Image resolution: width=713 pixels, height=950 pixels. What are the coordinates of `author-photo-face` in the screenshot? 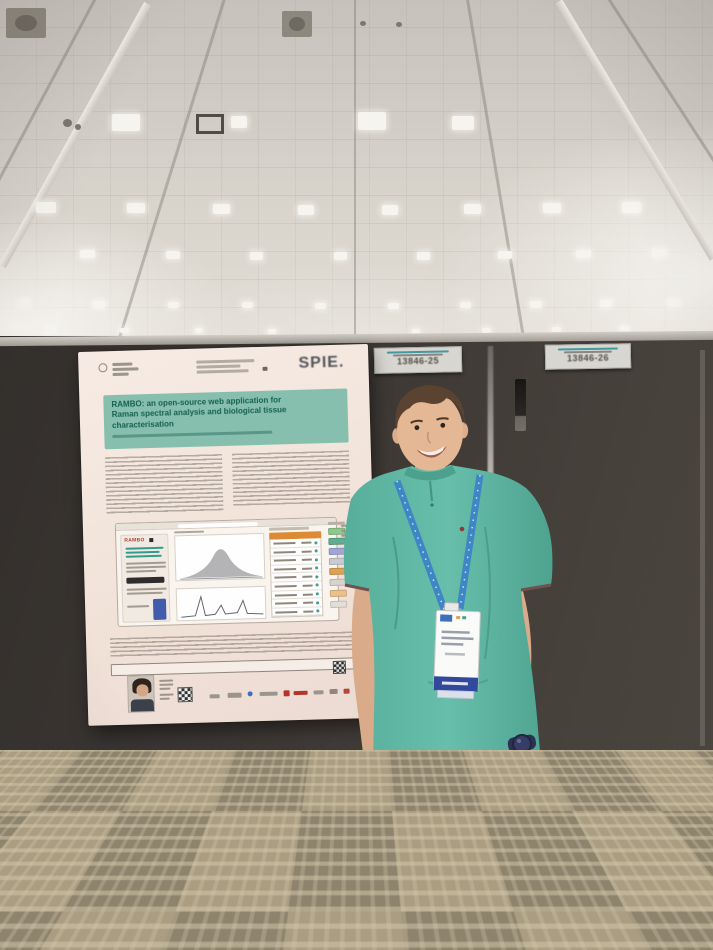 It's located at (142, 690).